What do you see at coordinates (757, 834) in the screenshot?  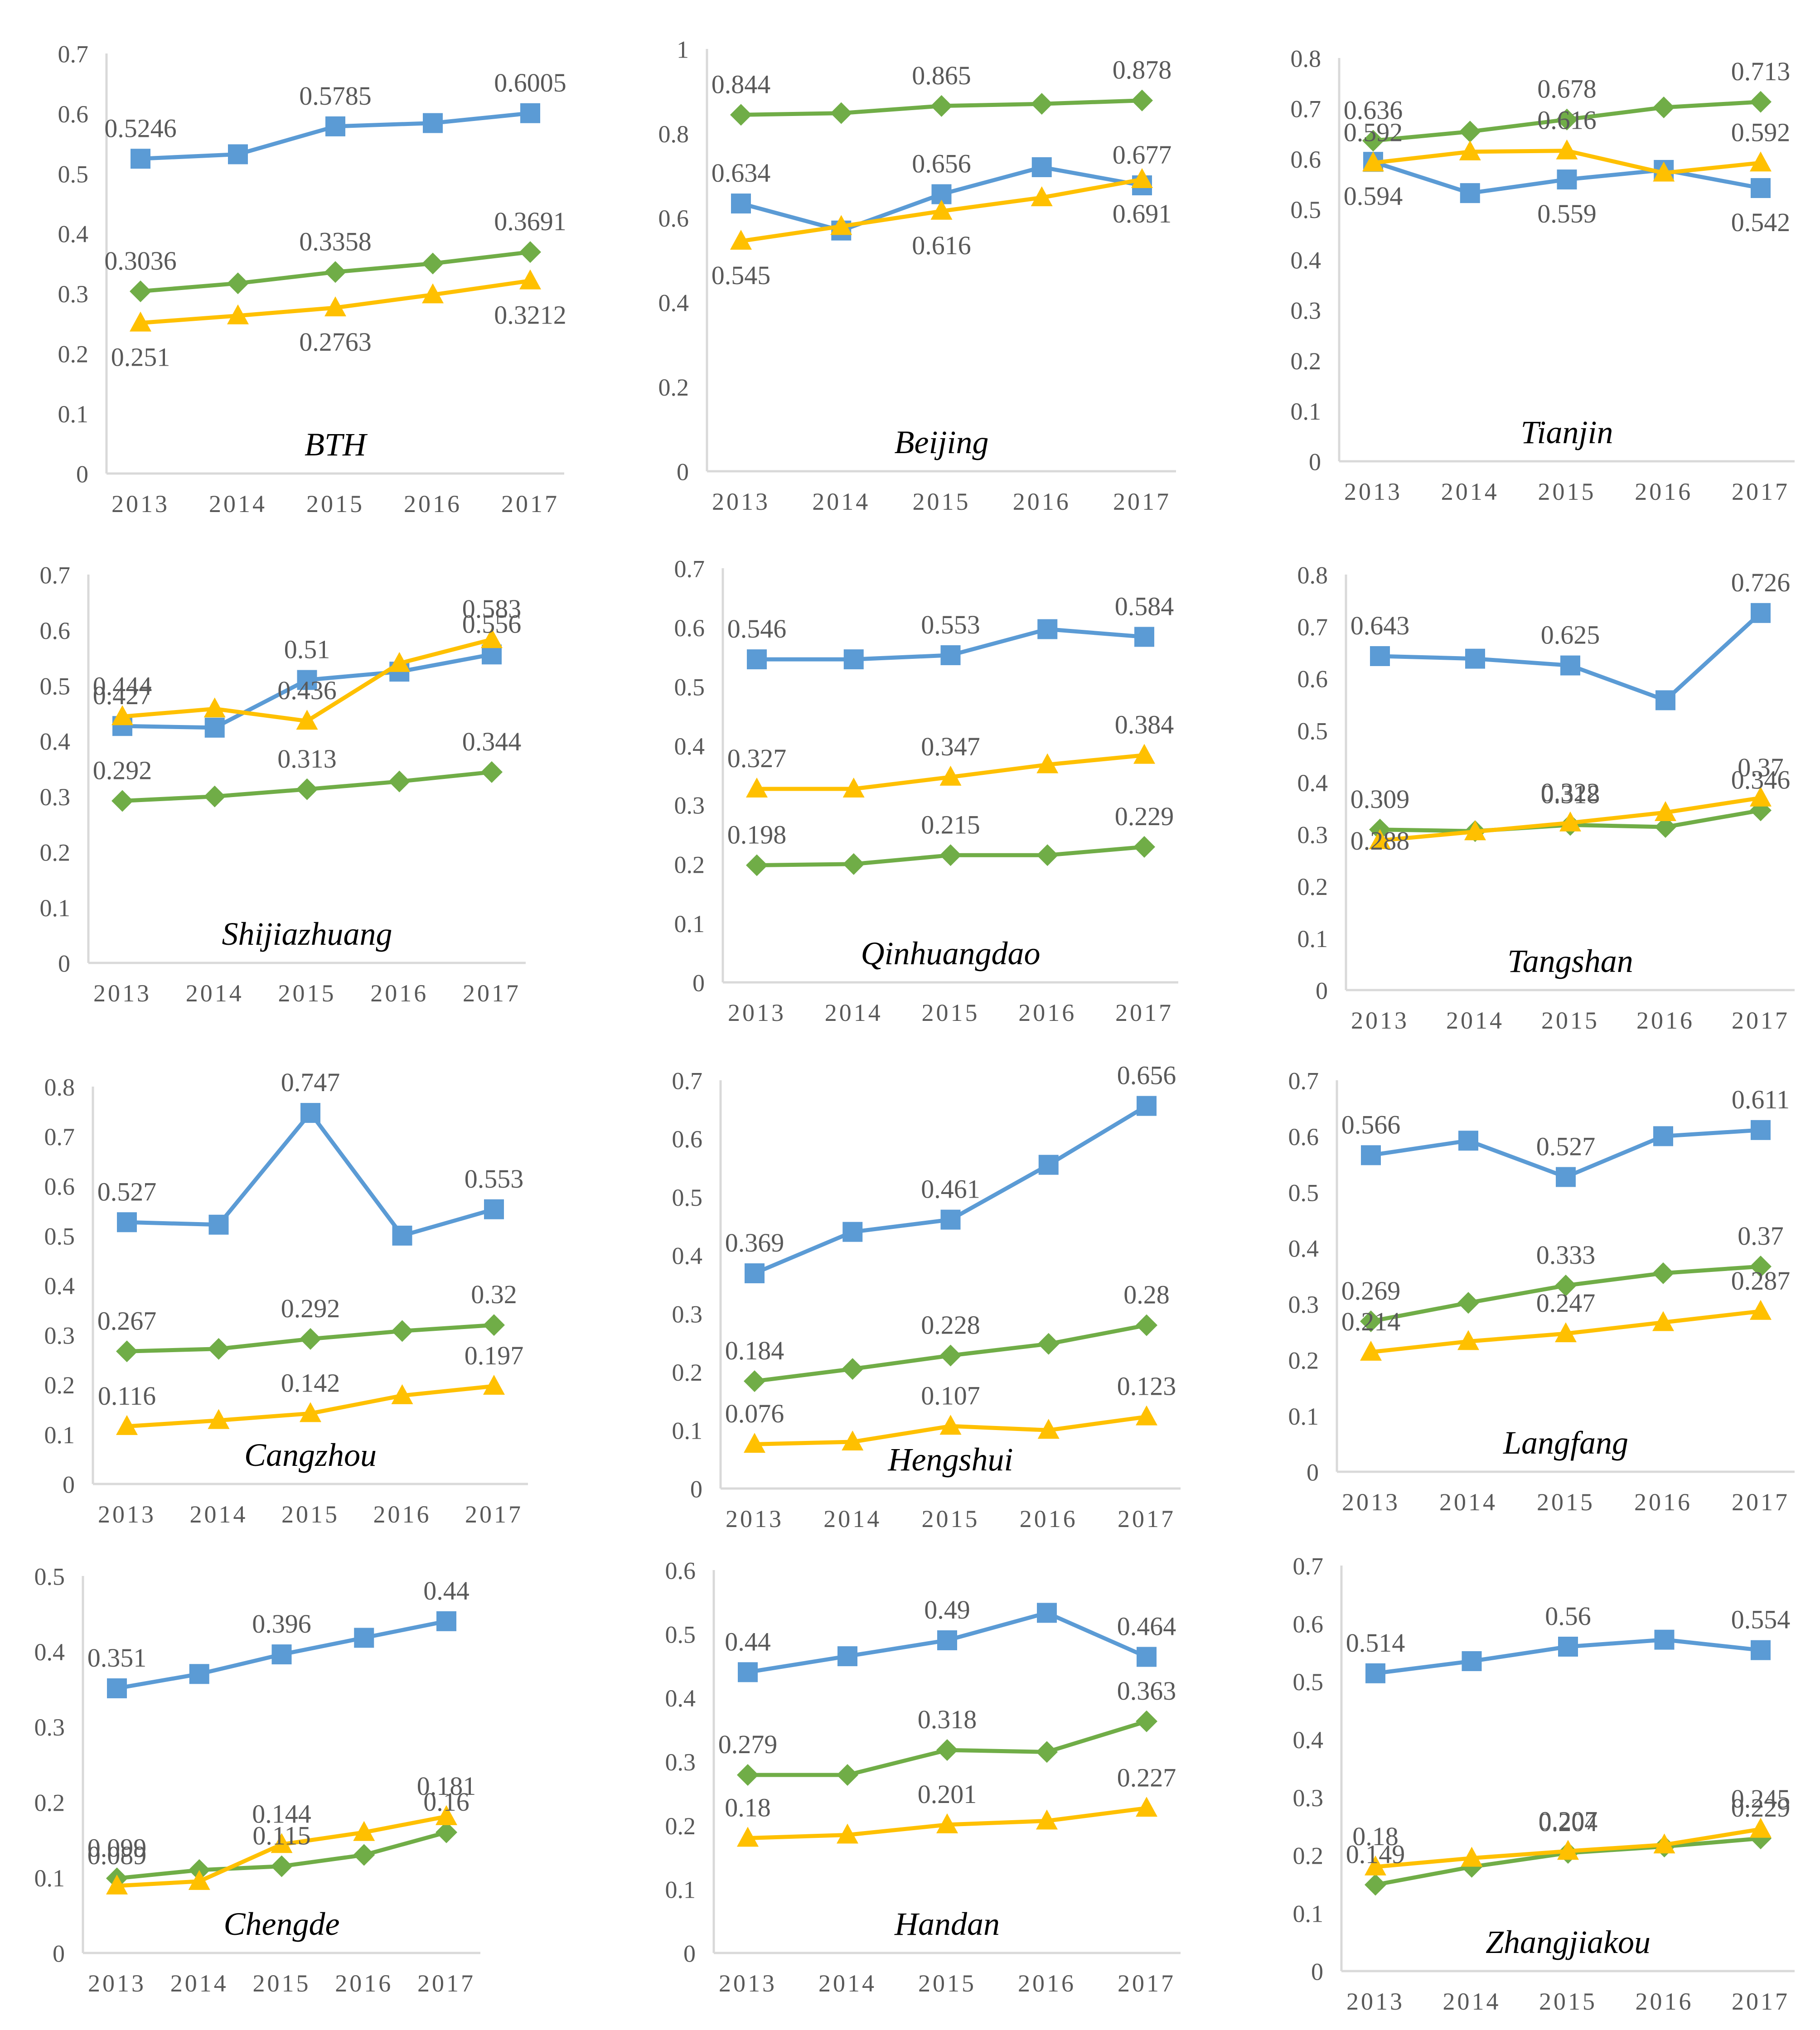 I see `data-label: 0.198` at bounding box center [757, 834].